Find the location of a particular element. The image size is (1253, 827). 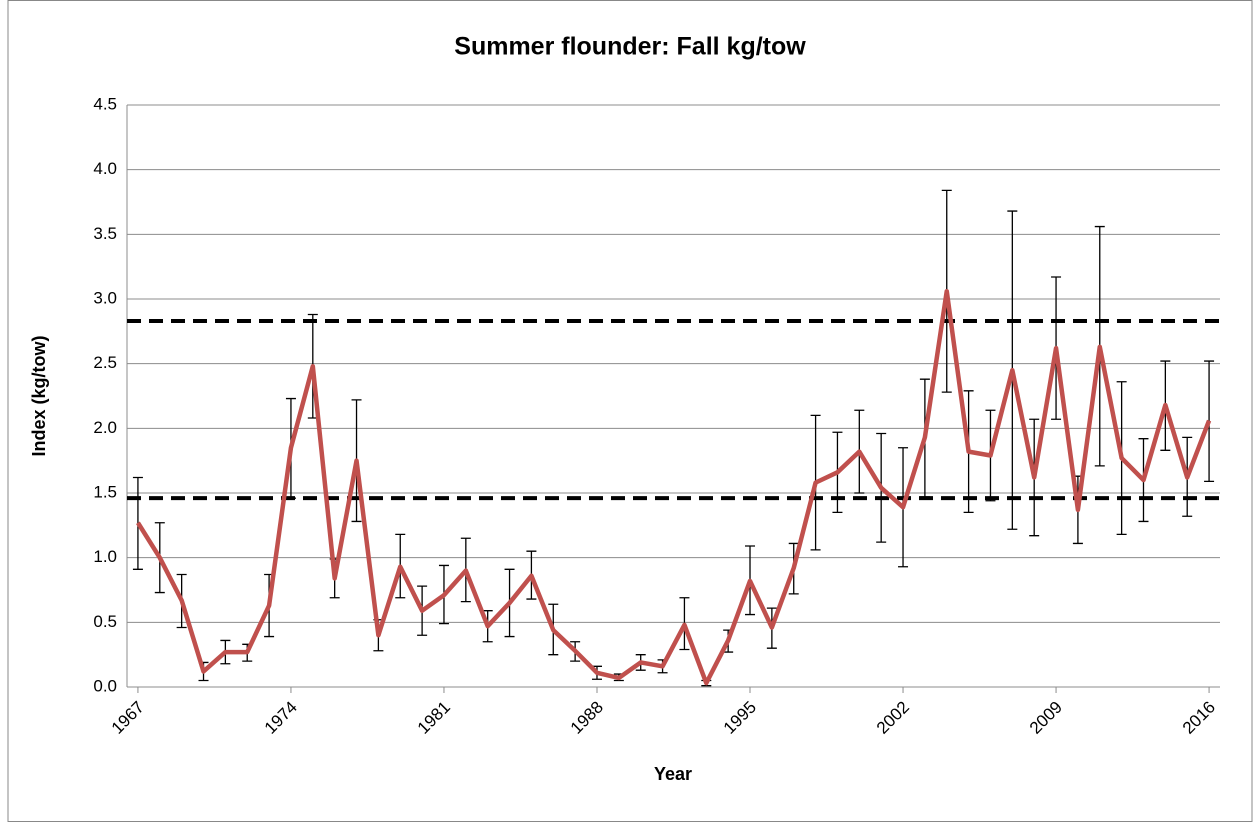

y-tick-label: 2.5 is located at coordinates (105, 362).